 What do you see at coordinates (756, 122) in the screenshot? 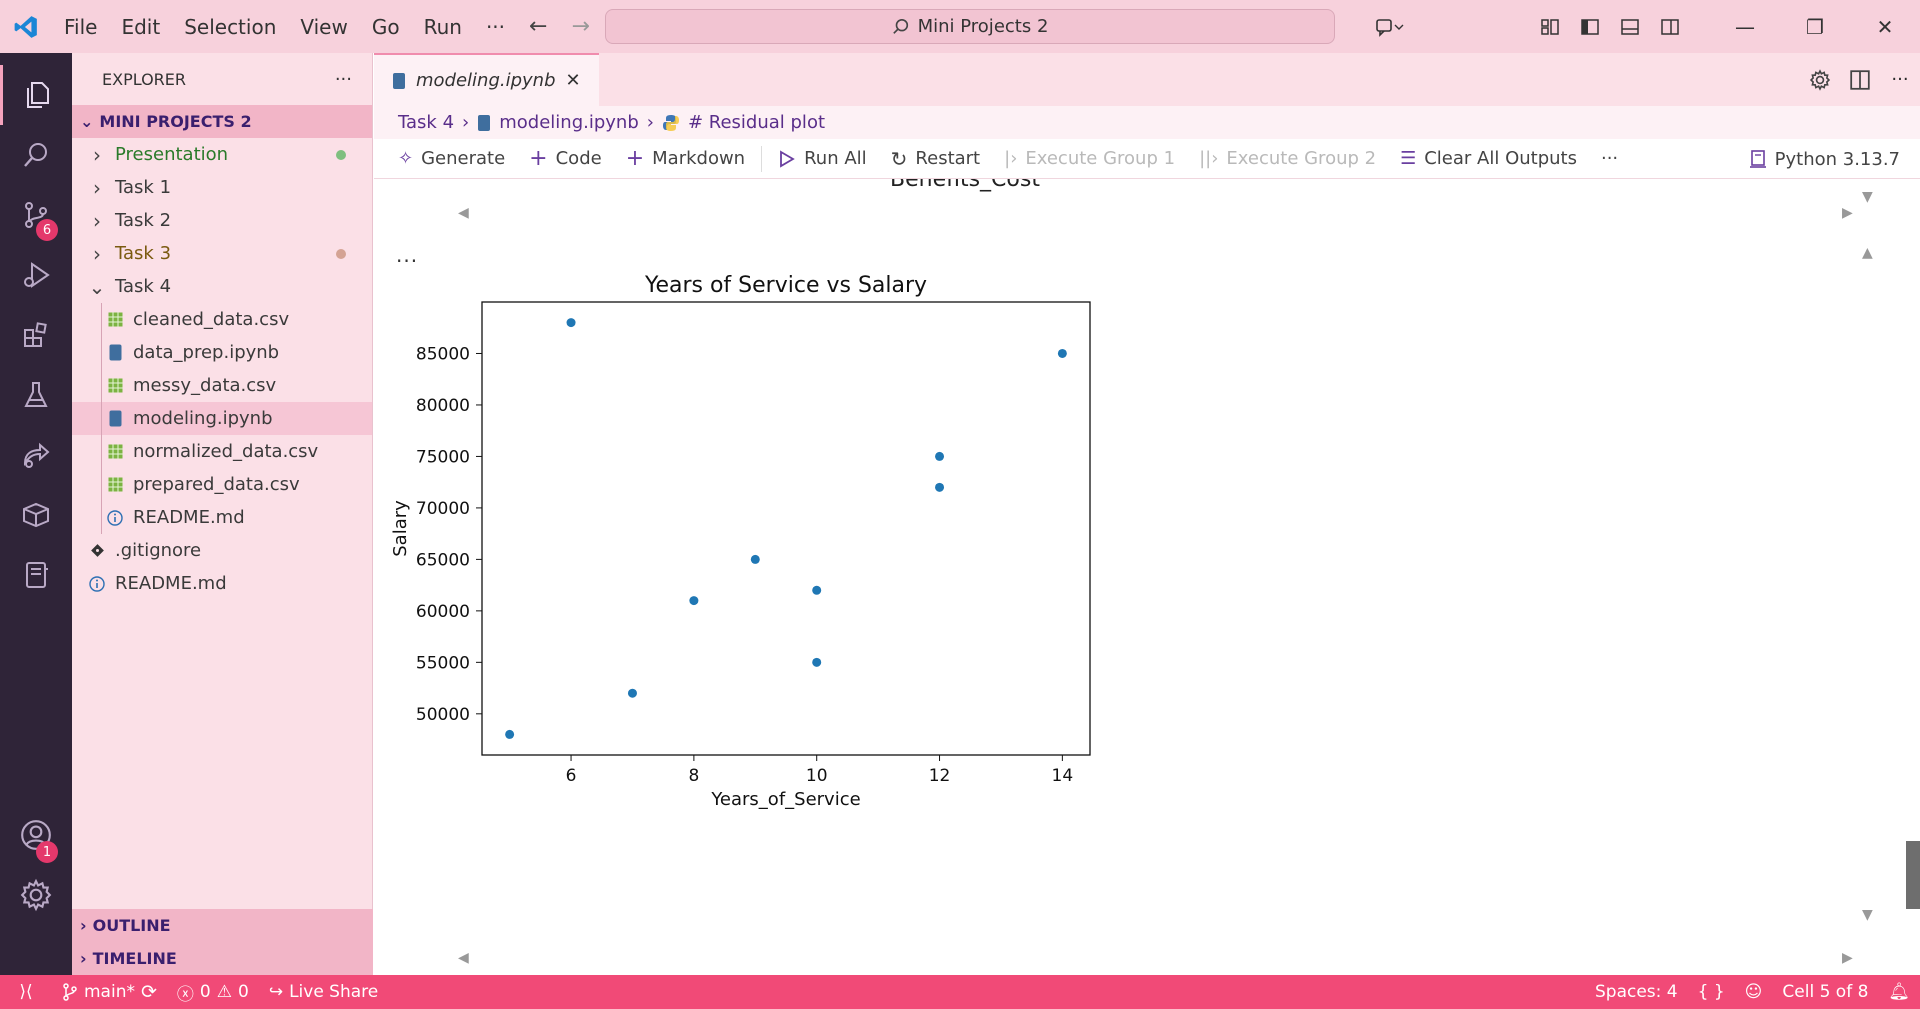
I see `breadcrumb-symbol: # Residual plot` at bounding box center [756, 122].